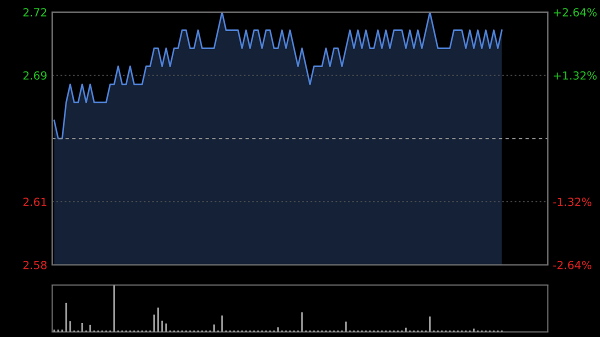 The height and width of the screenshot is (337, 600). I want to click on y-tick-label: 2.69, so click(35, 75).